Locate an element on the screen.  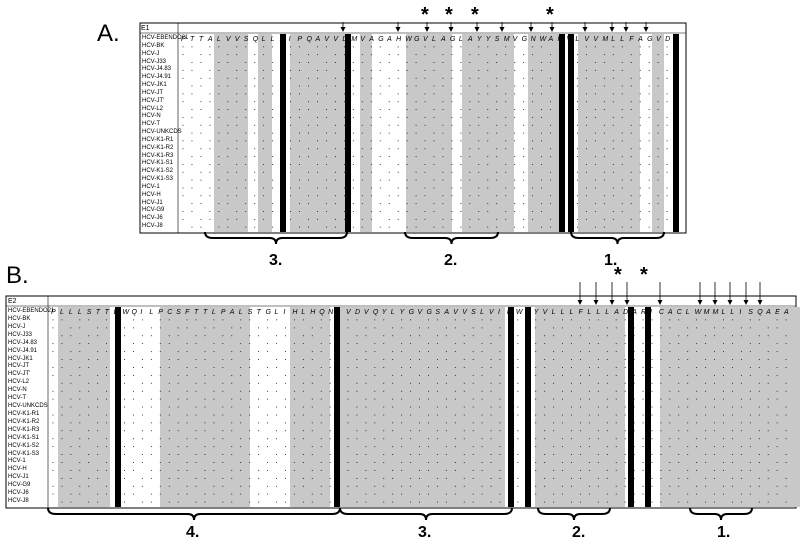
conserved-block is located at coordinates (231, 133).